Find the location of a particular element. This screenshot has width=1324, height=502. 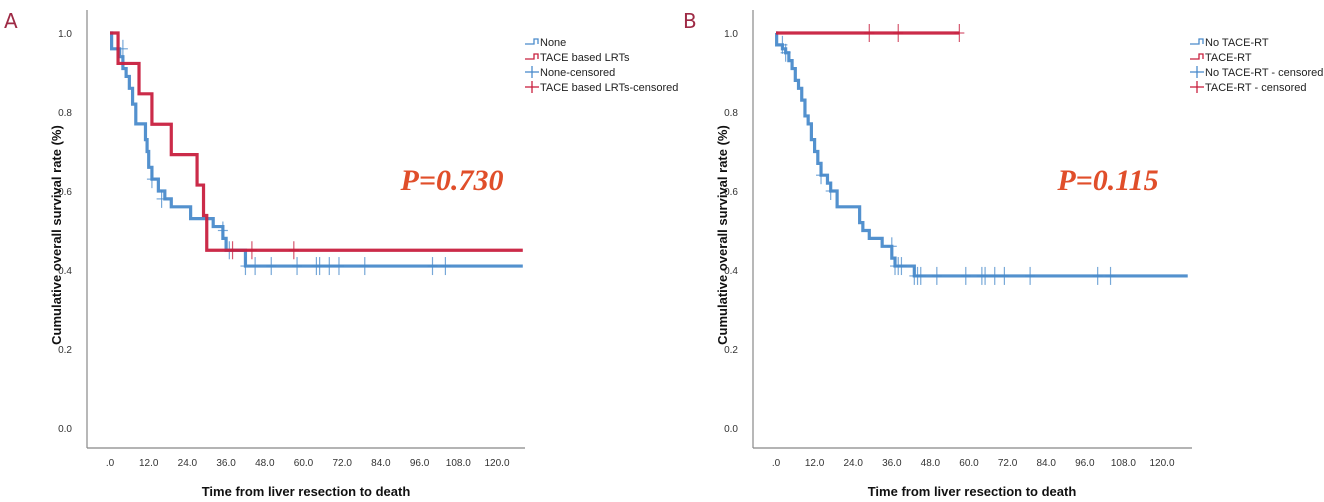

legend-item: None-censored is located at coordinates (570, 72).